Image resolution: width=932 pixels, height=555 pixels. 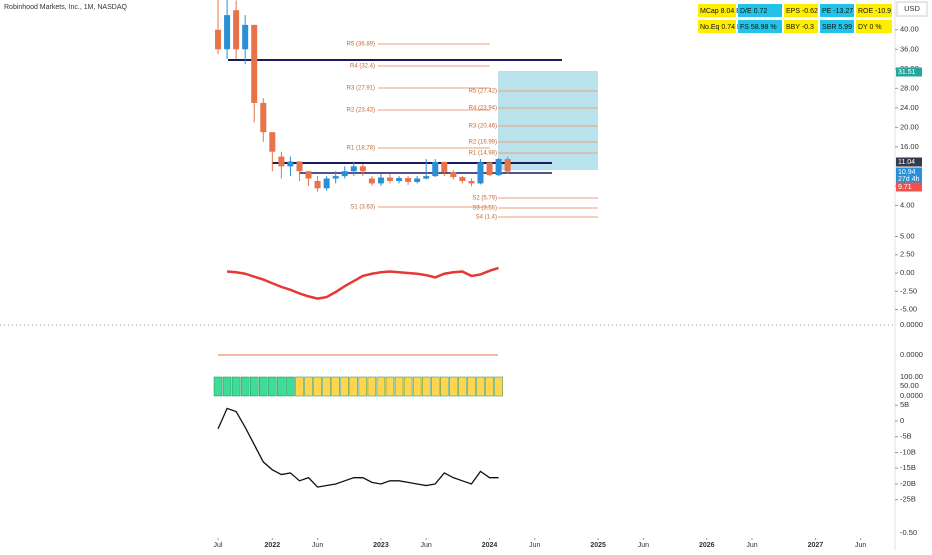 I want to click on metric: D/E 0.72, so click(x=753, y=11).